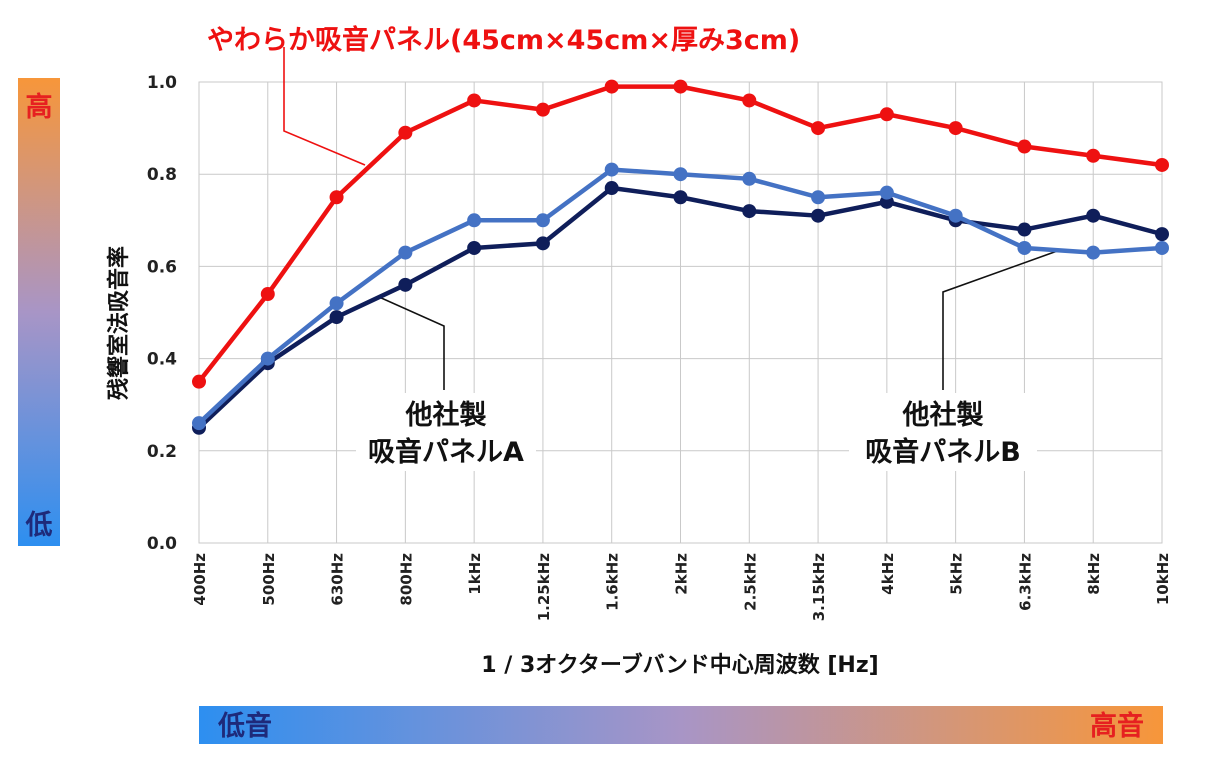 Image resolution: width=1230 pixels, height=763 pixels. What do you see at coordinates (162, 360) in the screenshot?
I see `y-tick-label: 0.4` at bounding box center [162, 360].